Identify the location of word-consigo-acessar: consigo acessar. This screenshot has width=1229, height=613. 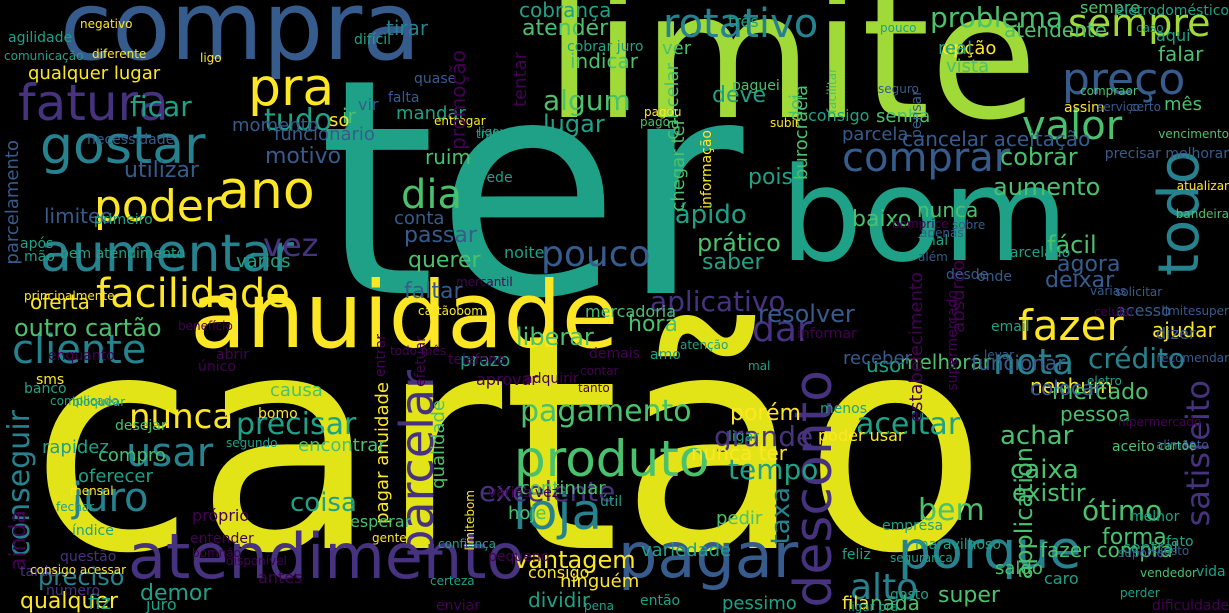
(78, 570).